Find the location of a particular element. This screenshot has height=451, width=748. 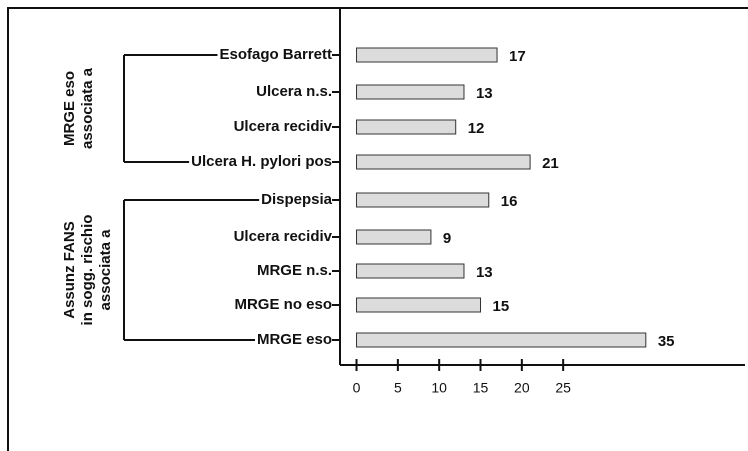

y-tick-label: Ulcera H. pylori pos is located at coordinates (261, 161).